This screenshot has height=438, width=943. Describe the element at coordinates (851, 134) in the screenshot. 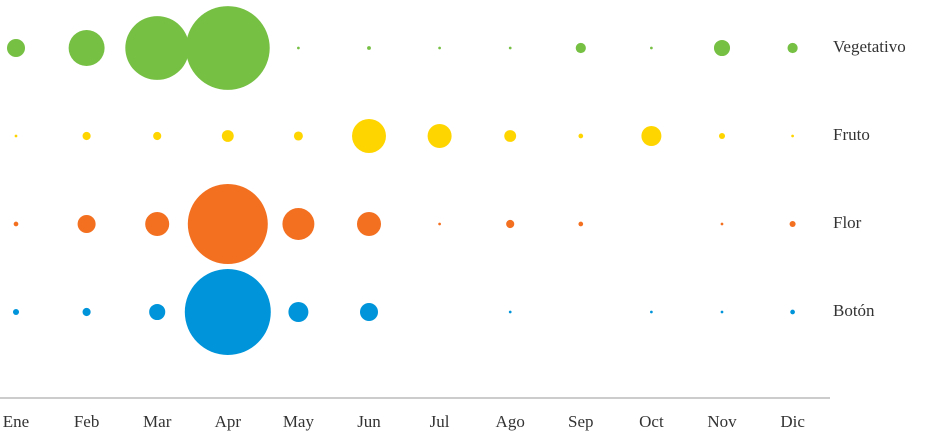

I see `series-label: Fruto` at that location.